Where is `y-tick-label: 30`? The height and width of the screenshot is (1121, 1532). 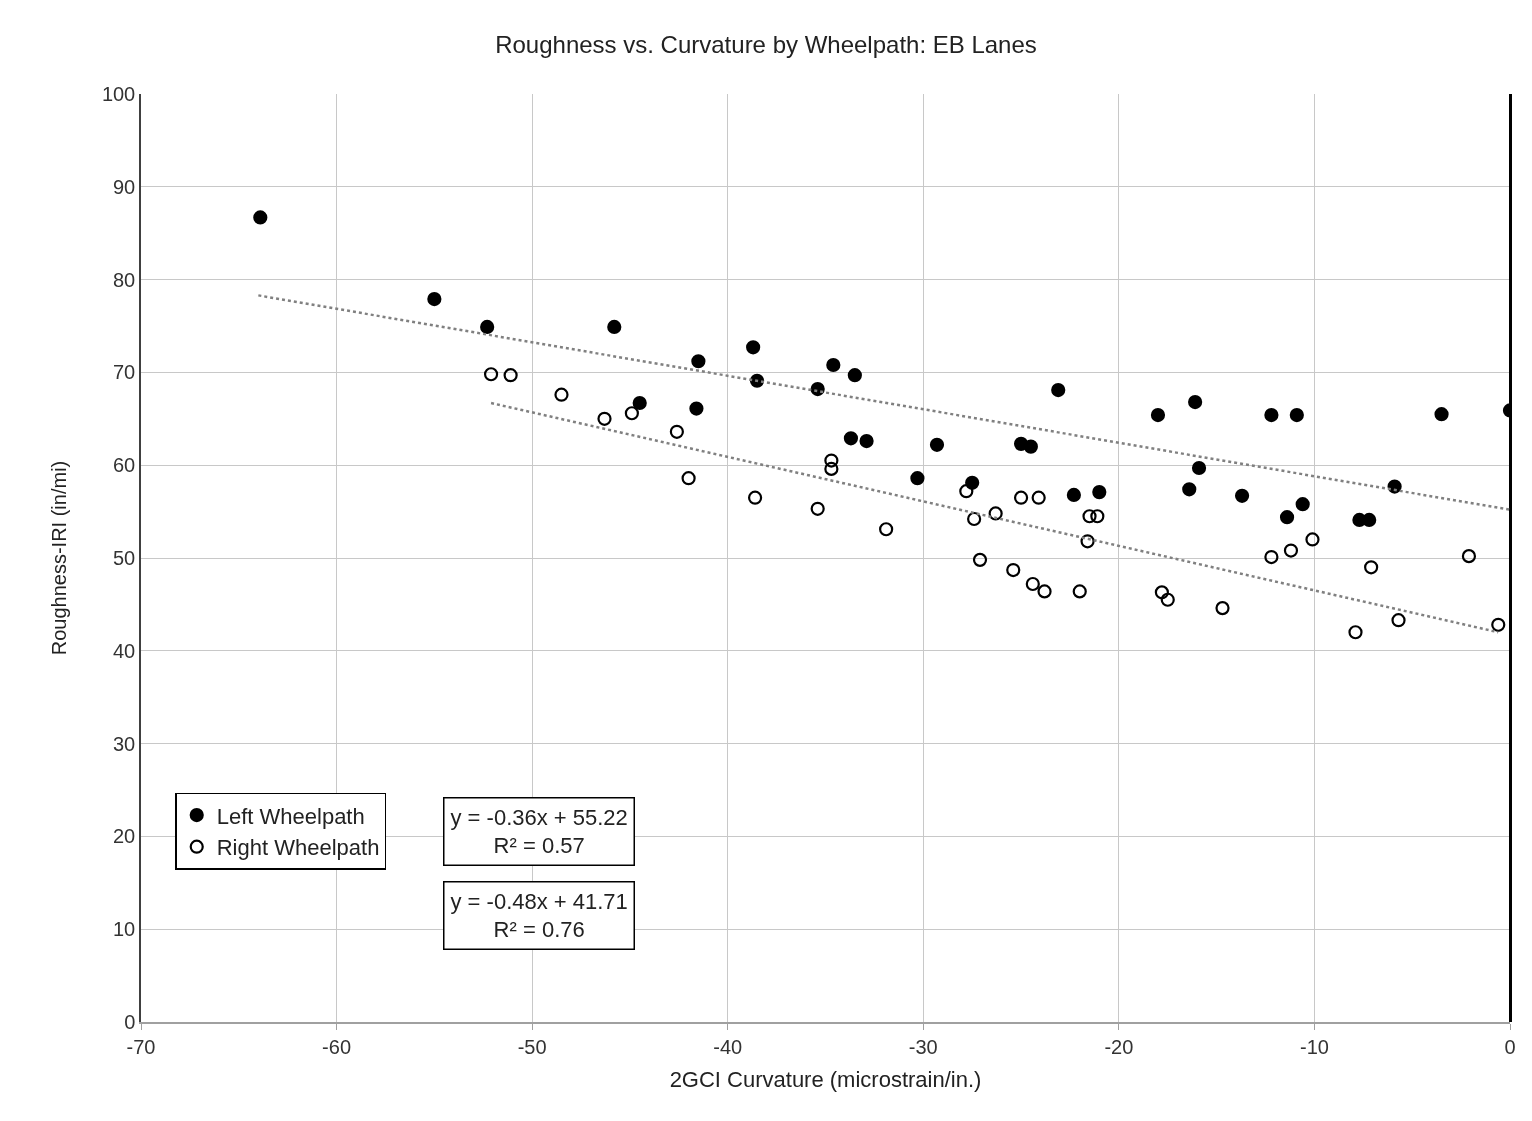 y-tick-label: 30 is located at coordinates (124, 743).